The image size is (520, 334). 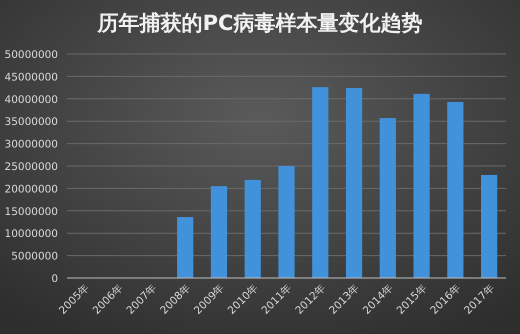 I want to click on y-tick-label: 40000000, so click(x=31, y=100).